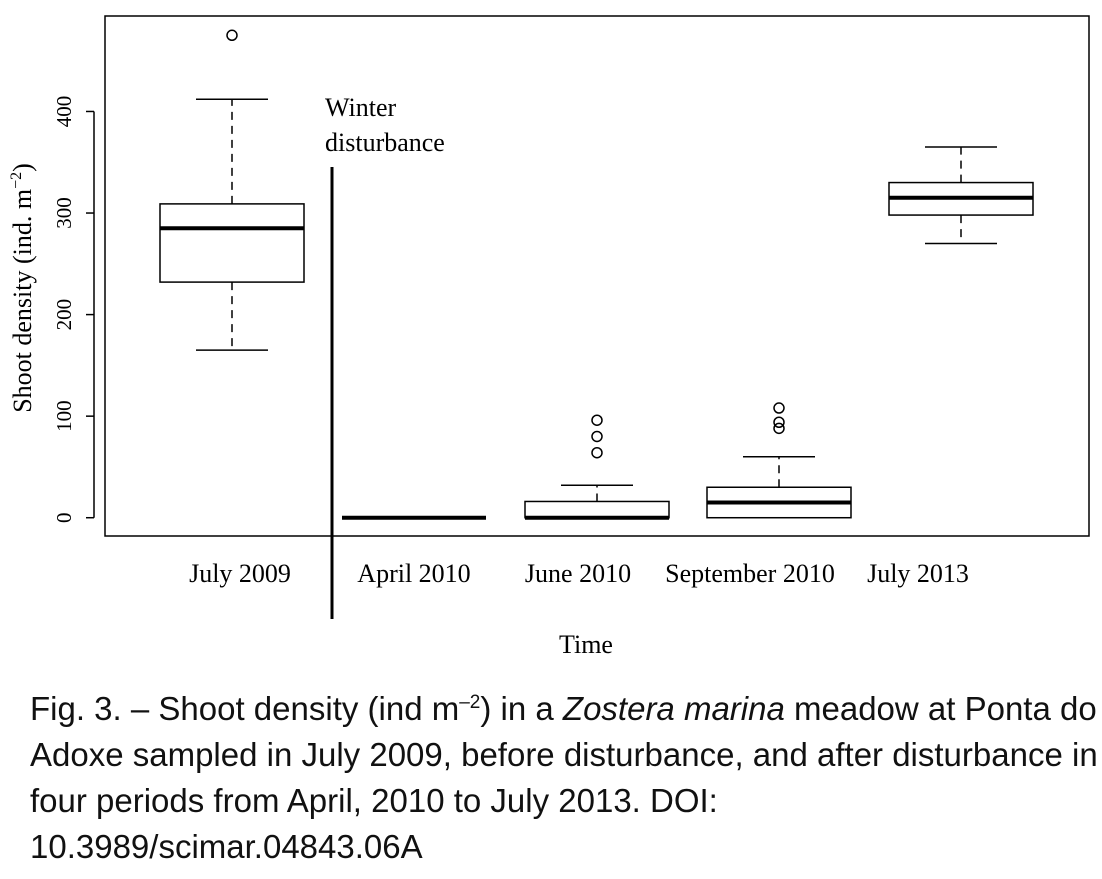  Describe the element at coordinates (64, 517) in the screenshot. I see `y-tick-label: 0` at that location.